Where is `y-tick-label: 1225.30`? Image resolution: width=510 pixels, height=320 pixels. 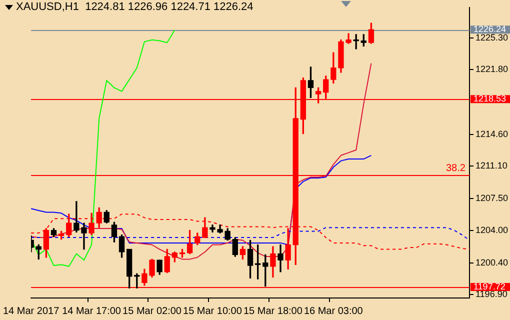 y-tick-label: 1225.30 is located at coordinates (491, 37).